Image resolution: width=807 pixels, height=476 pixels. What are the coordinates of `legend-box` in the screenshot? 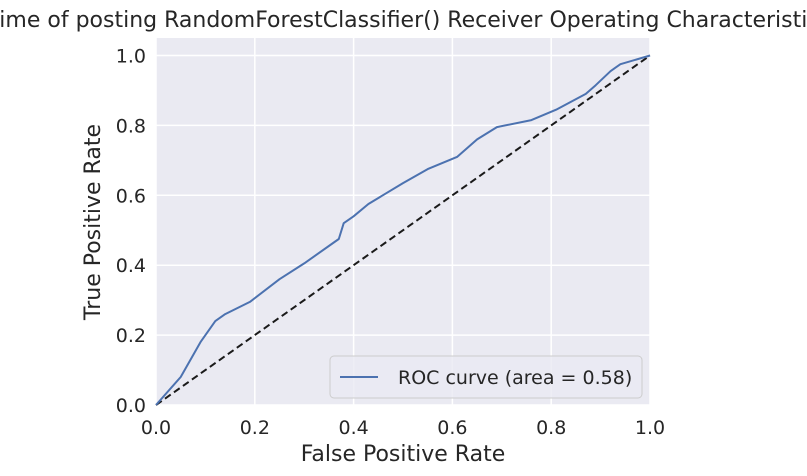 It's located at (486, 377).